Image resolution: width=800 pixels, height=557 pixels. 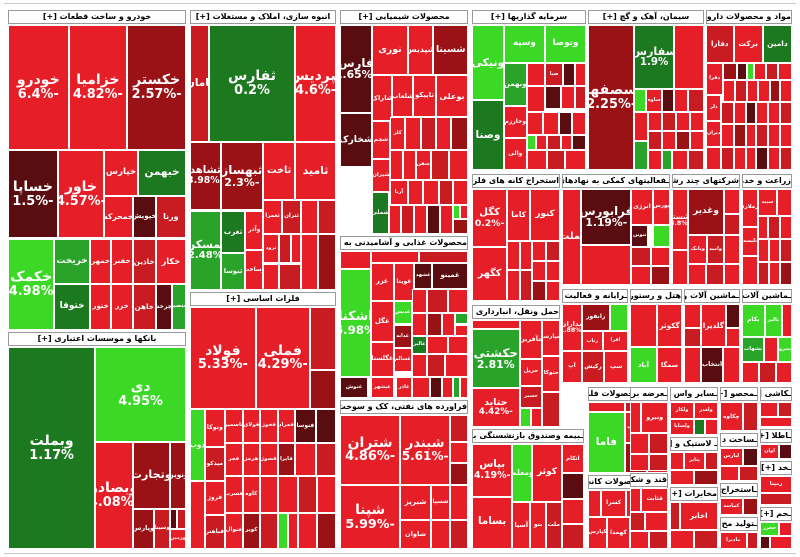 What do you see at coordinates (572, 237) in the screenshot?
I see `stock-tile-تملت: تملت` at bounding box center [572, 237].